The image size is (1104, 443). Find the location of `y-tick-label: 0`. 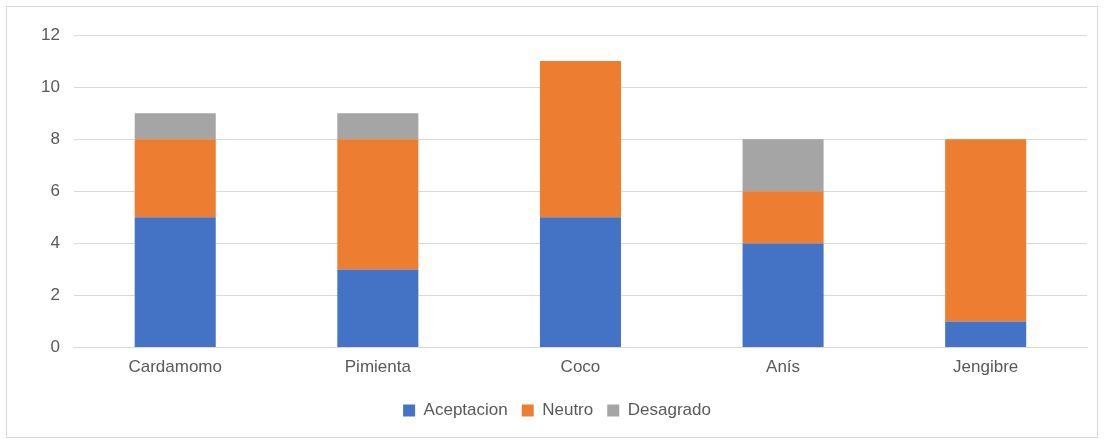

y-tick-label: 0 is located at coordinates (55, 347).